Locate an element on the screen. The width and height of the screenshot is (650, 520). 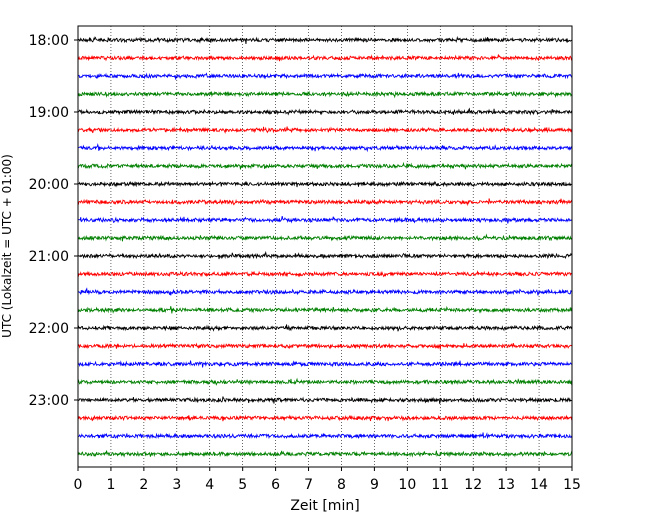
y-tick-label: 21:00 is located at coordinates (49, 257).